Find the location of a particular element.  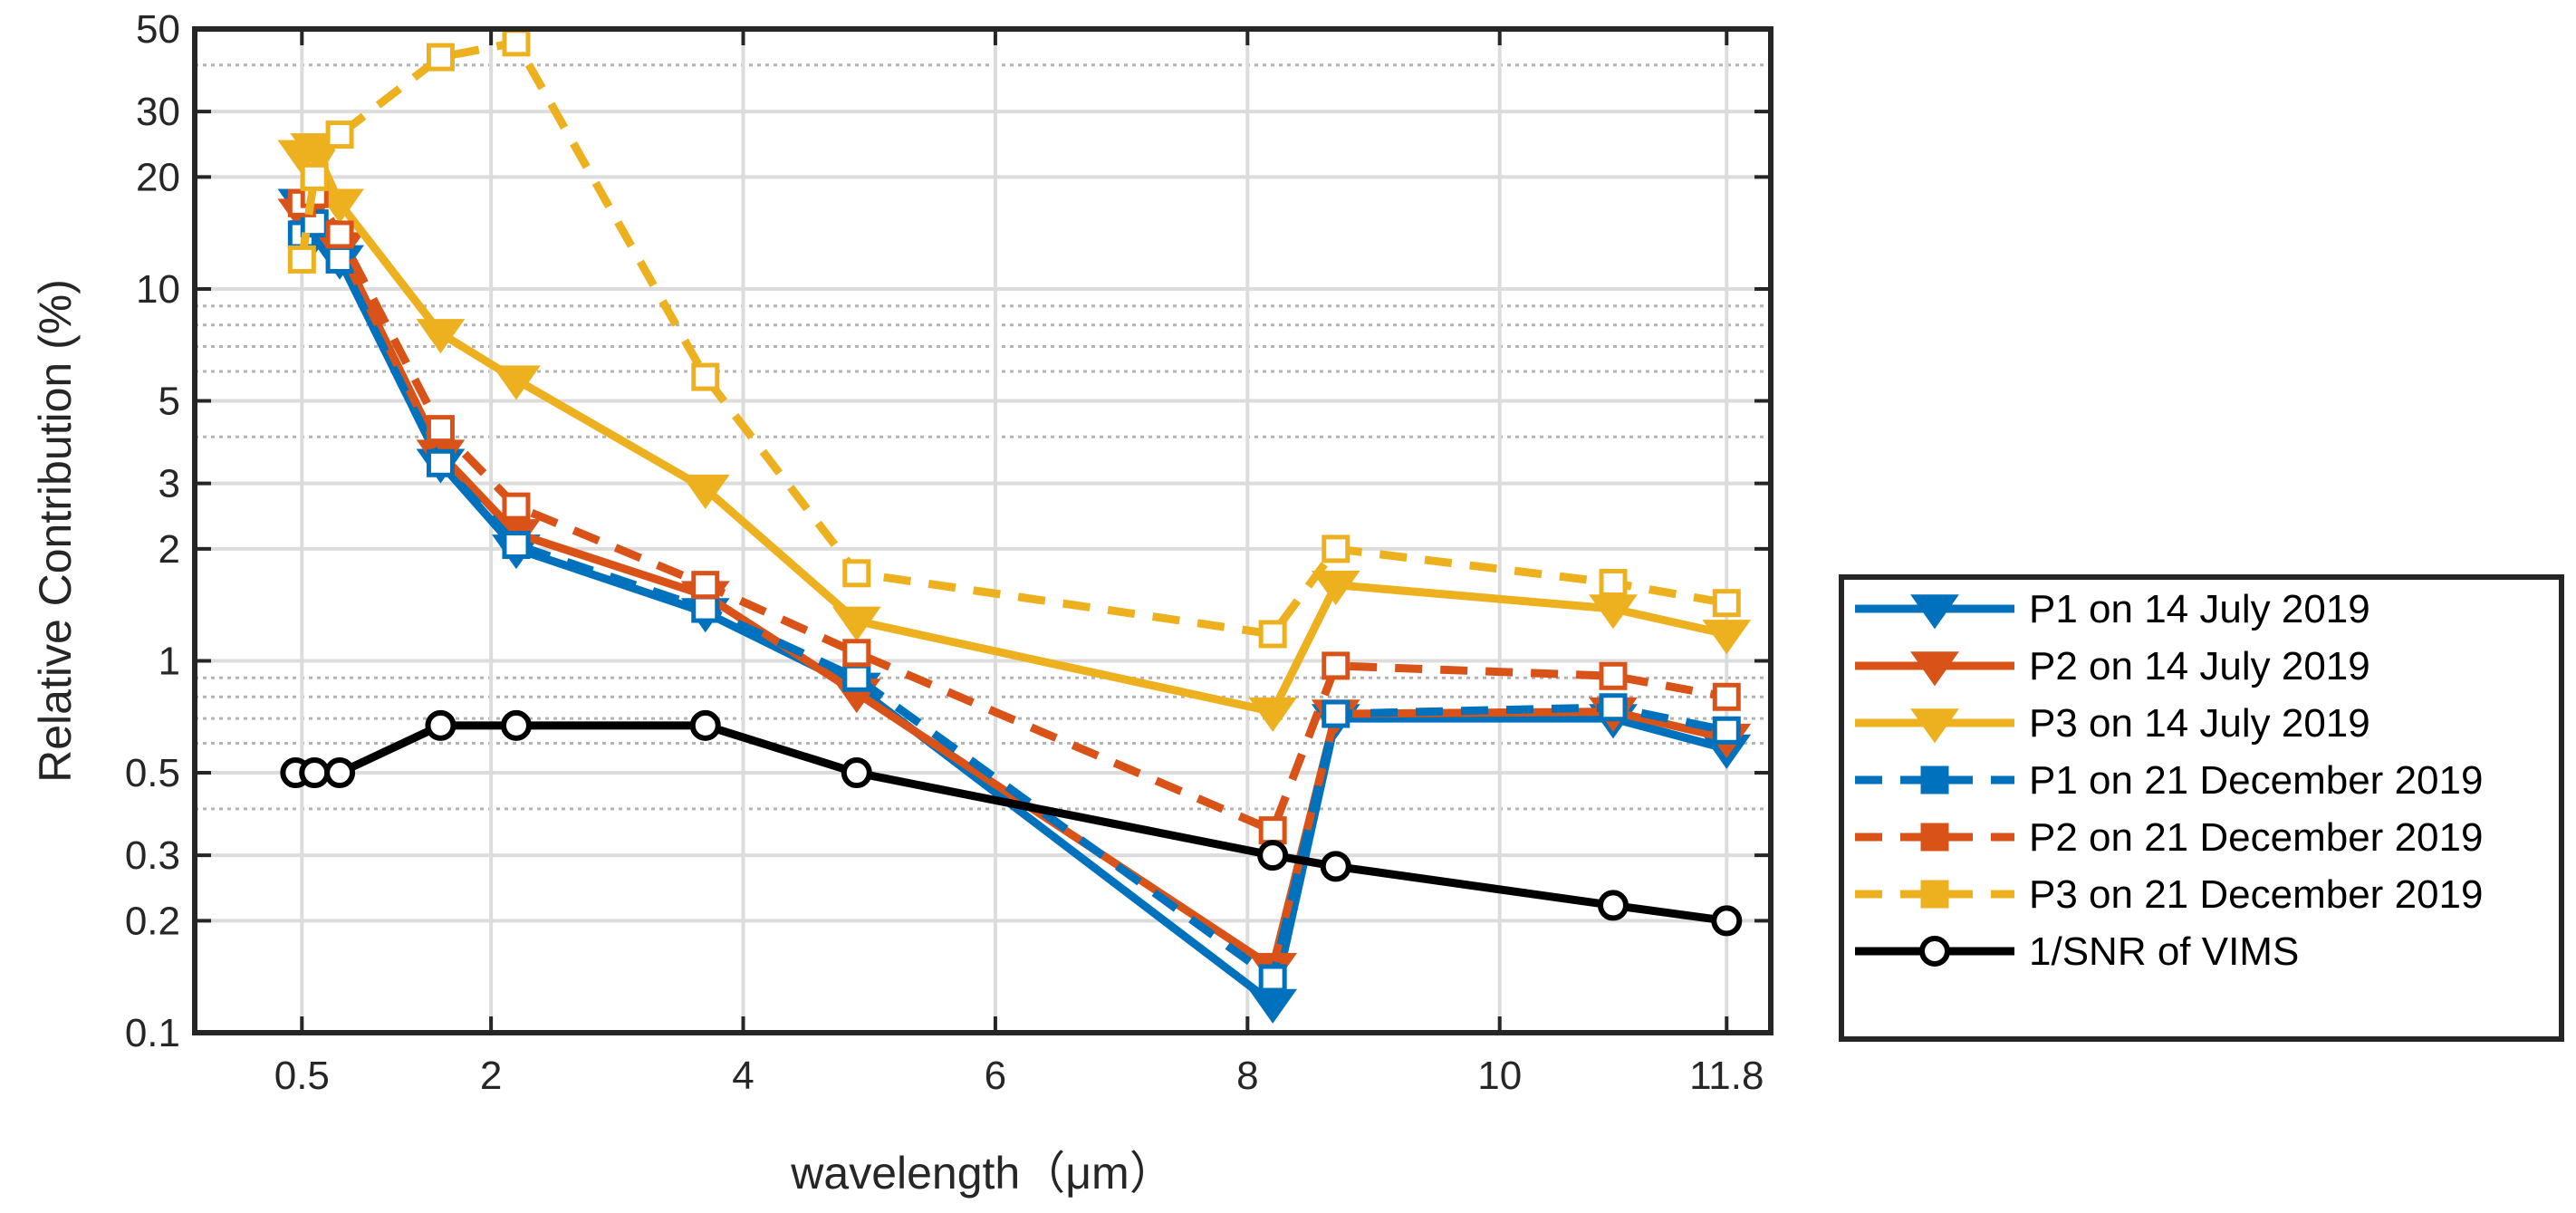

x-tick-label: 6 is located at coordinates (995, 1076).